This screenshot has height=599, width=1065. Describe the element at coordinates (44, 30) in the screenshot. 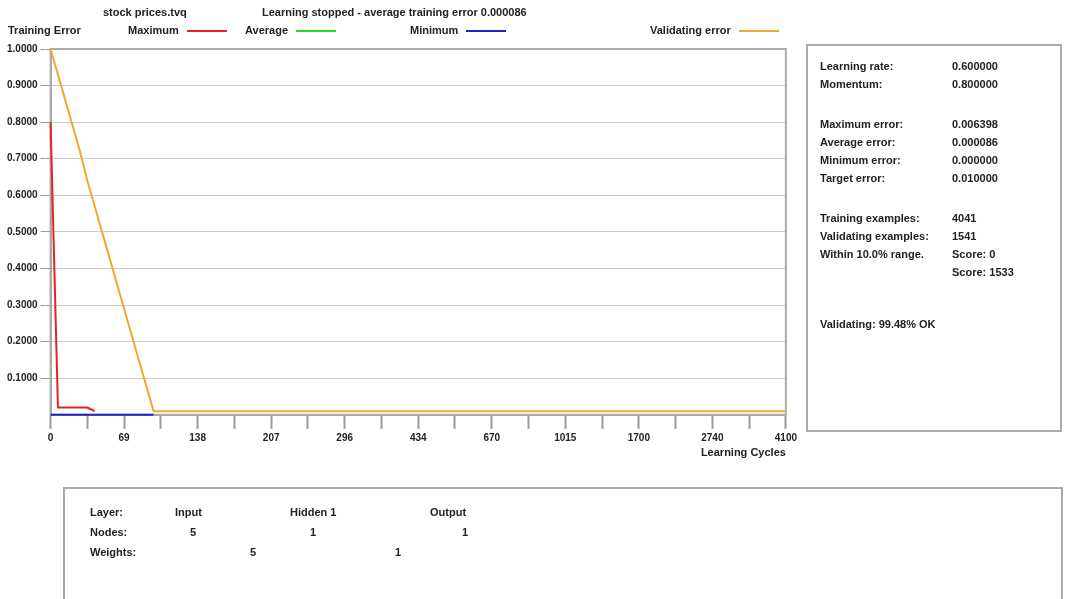

I see `y-axis-title: Training Error` at that location.